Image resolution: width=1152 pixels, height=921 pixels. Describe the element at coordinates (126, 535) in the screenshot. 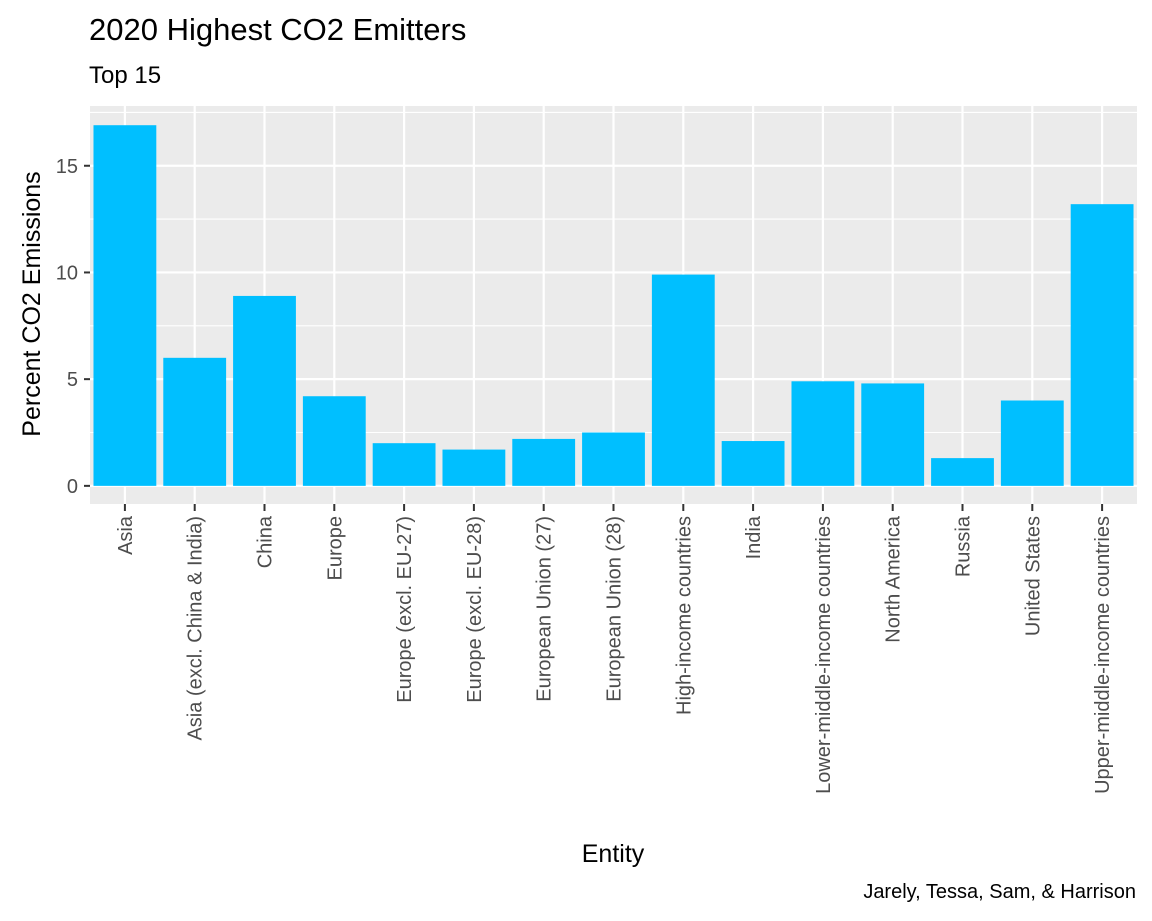

I see `x-tick-label: Asia` at that location.